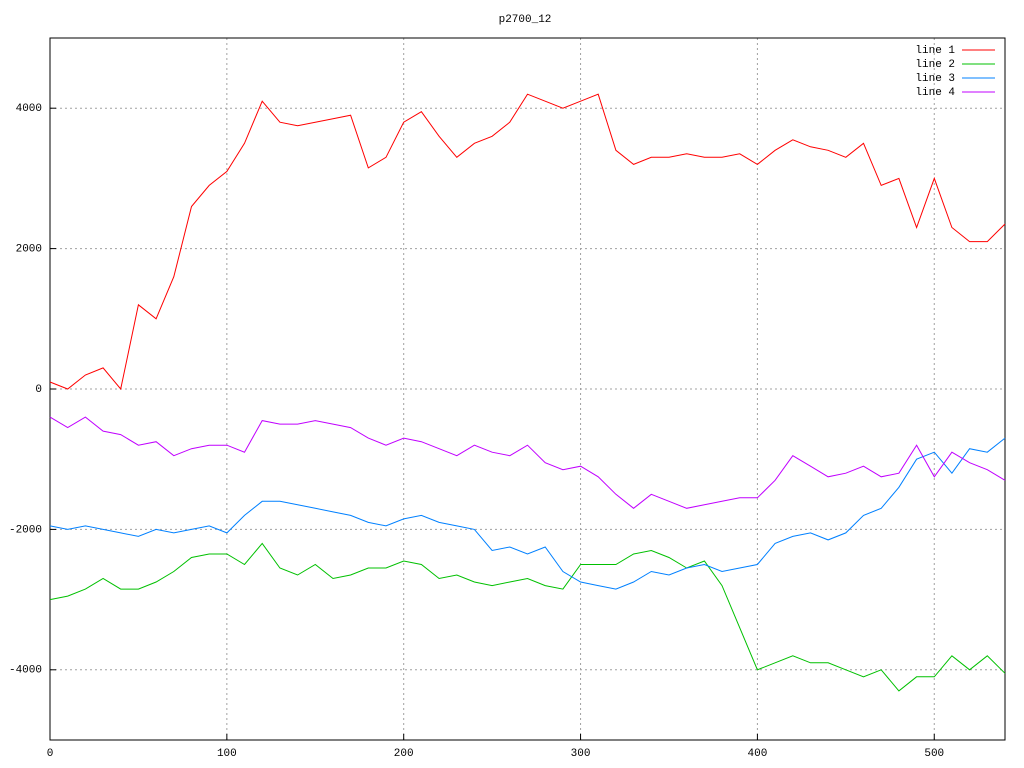 This screenshot has height=768, width=1024. I want to click on y-tick-label: -2000, so click(25, 530).